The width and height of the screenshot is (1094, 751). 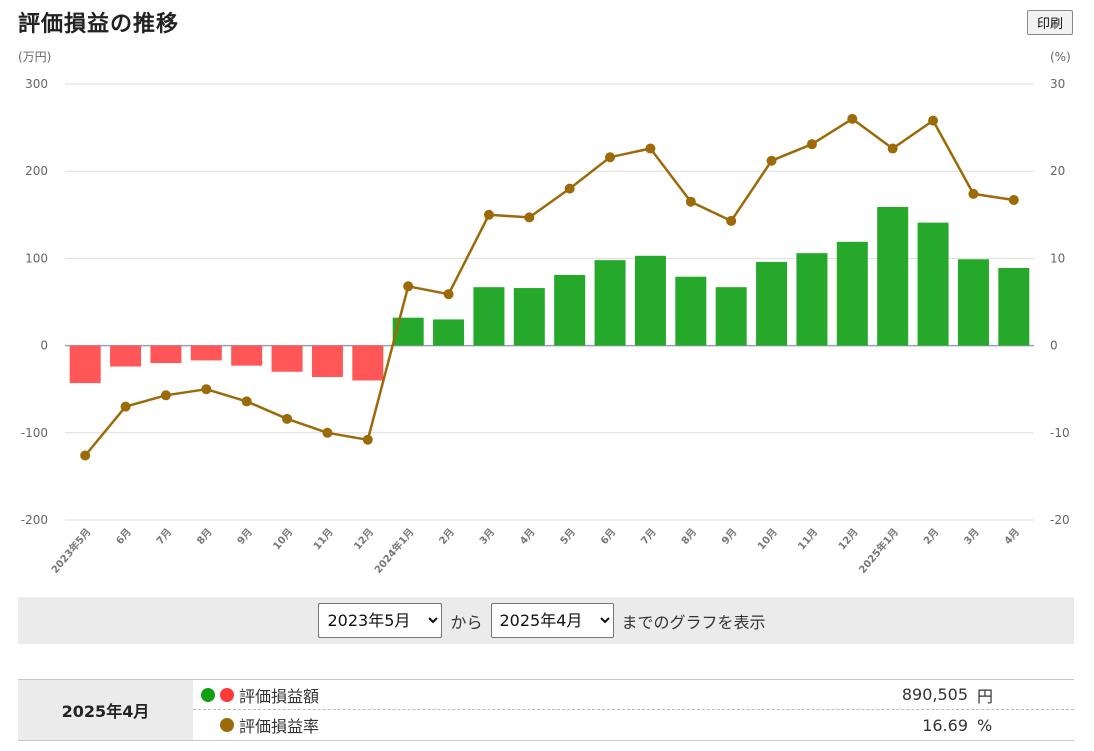 I want to click on summary-row-rate: 評価損益率 16.69 %, so click(x=633, y=725).